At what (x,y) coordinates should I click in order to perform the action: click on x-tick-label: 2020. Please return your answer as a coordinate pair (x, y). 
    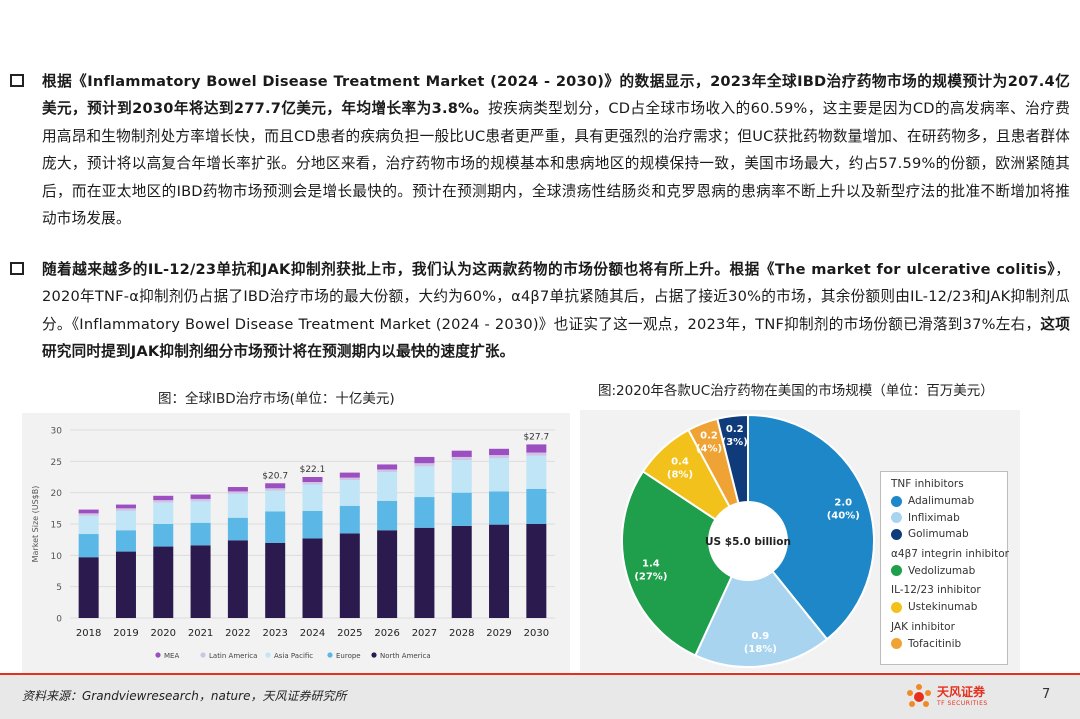
    Looking at the image, I should click on (163, 633).